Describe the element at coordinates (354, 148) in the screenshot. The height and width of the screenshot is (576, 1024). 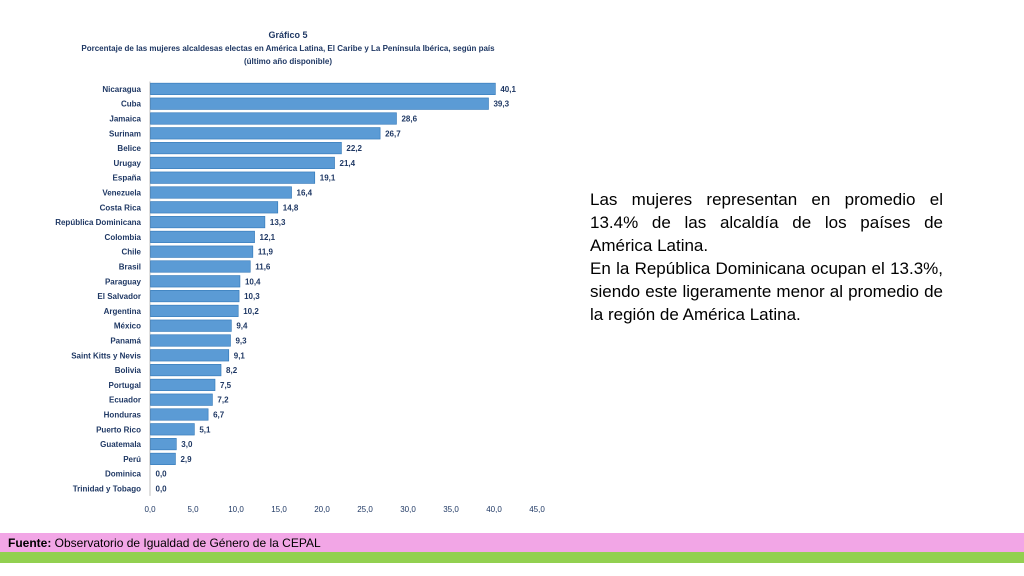
I see `data-label: 22,2` at that location.